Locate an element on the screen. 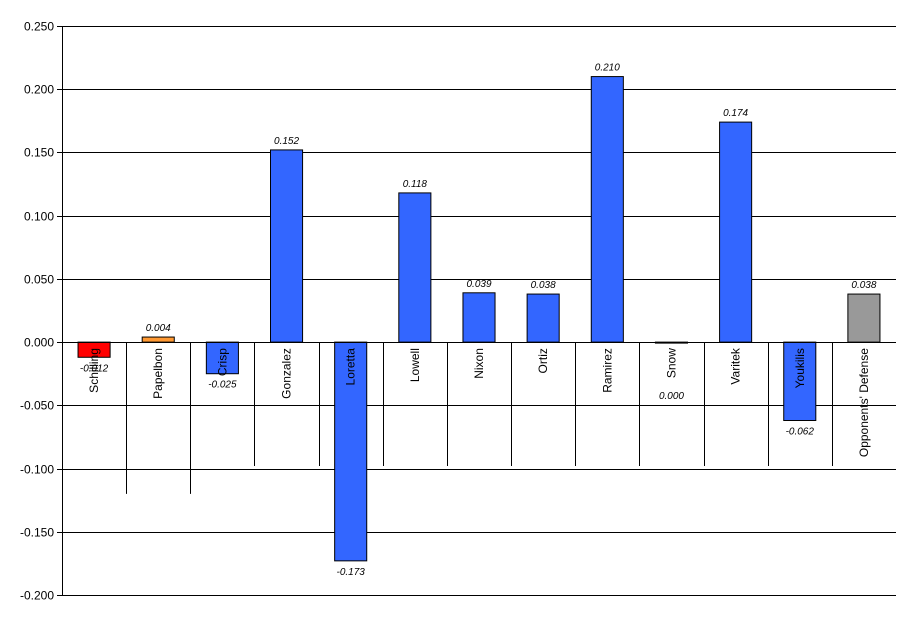 This screenshot has width=911, height=621. y-tick-label: 0.000 is located at coordinates (39, 343).